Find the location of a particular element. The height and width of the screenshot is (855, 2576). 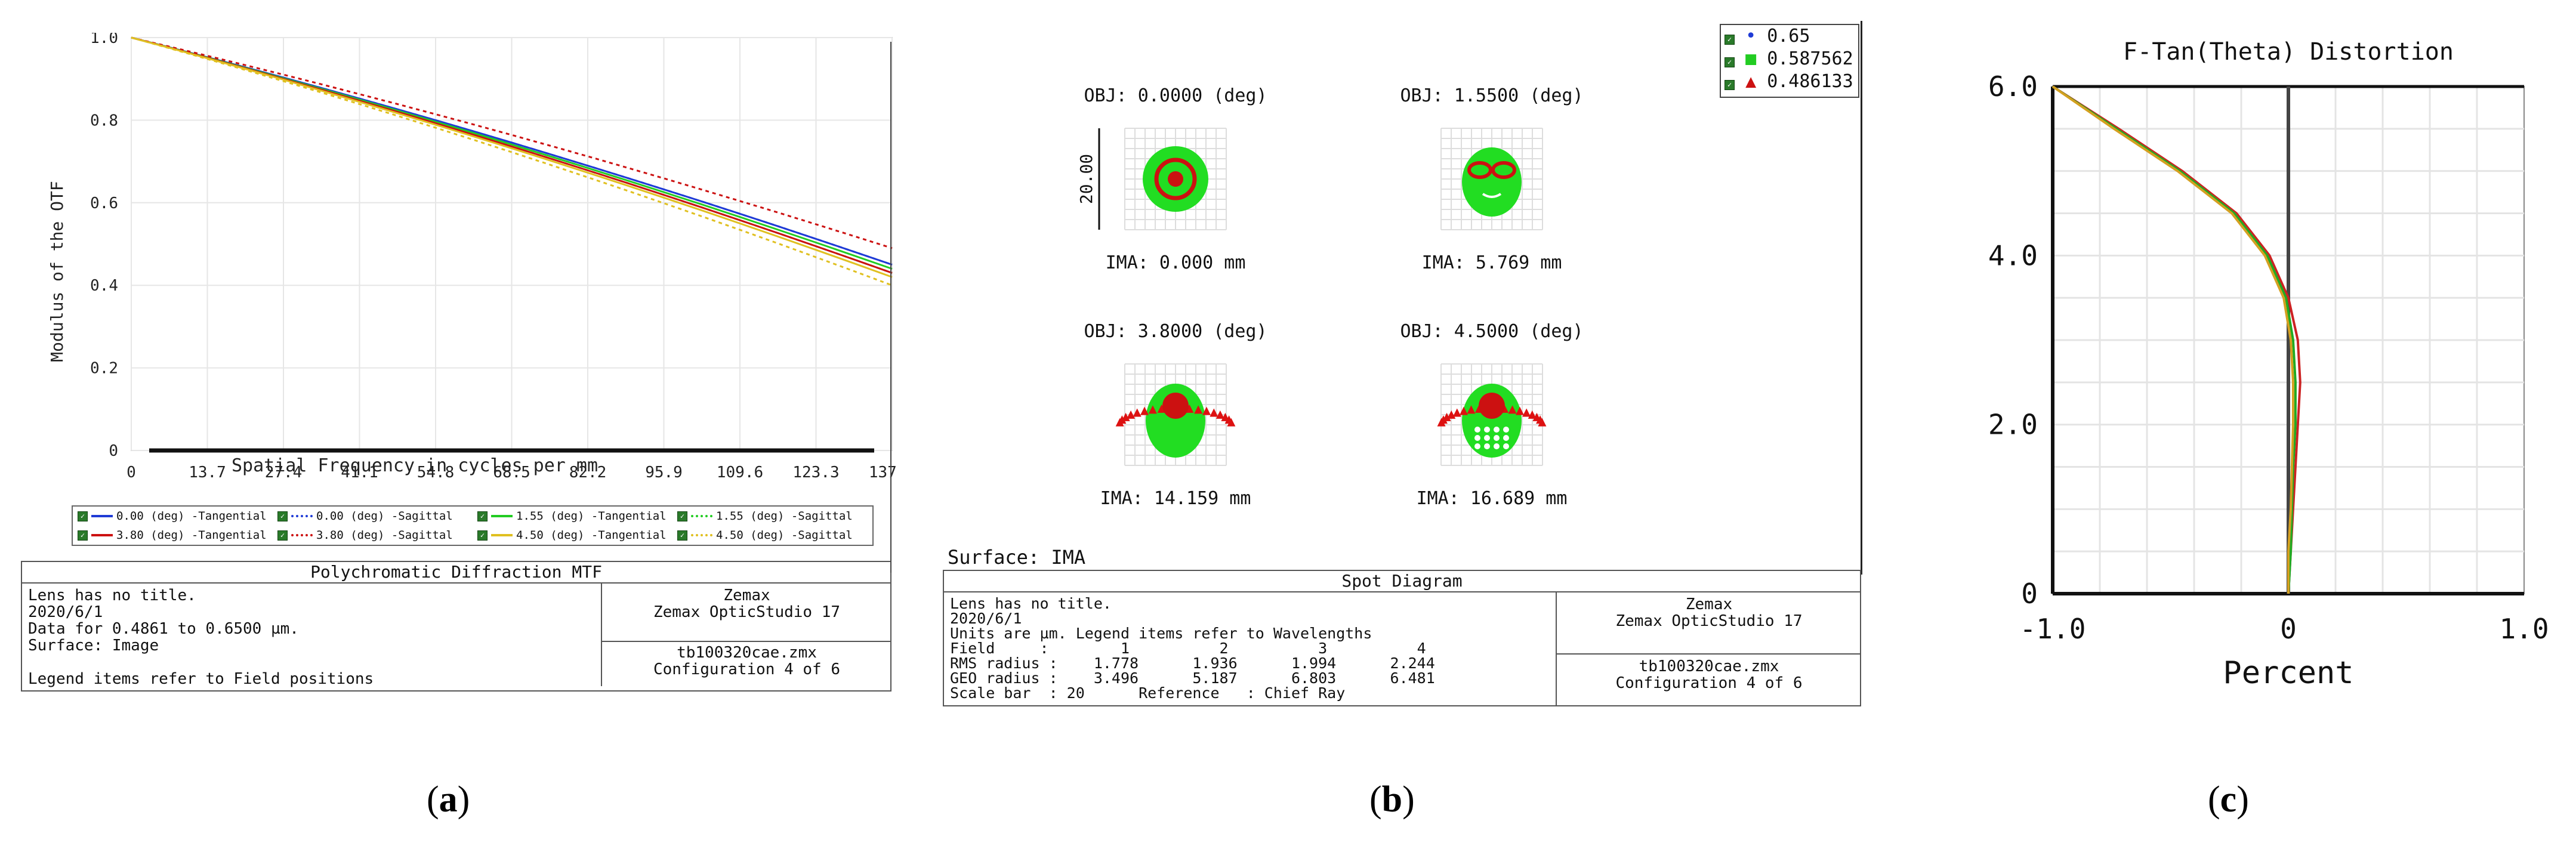

mtf-y-tick-label: 0 is located at coordinates (114, 451).